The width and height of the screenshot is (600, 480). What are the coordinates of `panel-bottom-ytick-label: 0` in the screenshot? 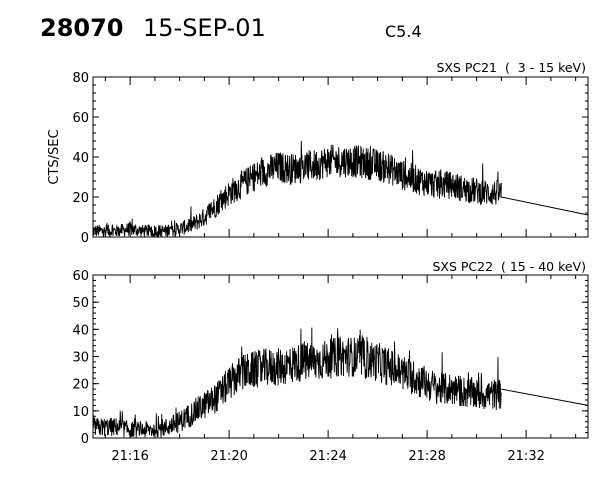 It's located at (85, 439).